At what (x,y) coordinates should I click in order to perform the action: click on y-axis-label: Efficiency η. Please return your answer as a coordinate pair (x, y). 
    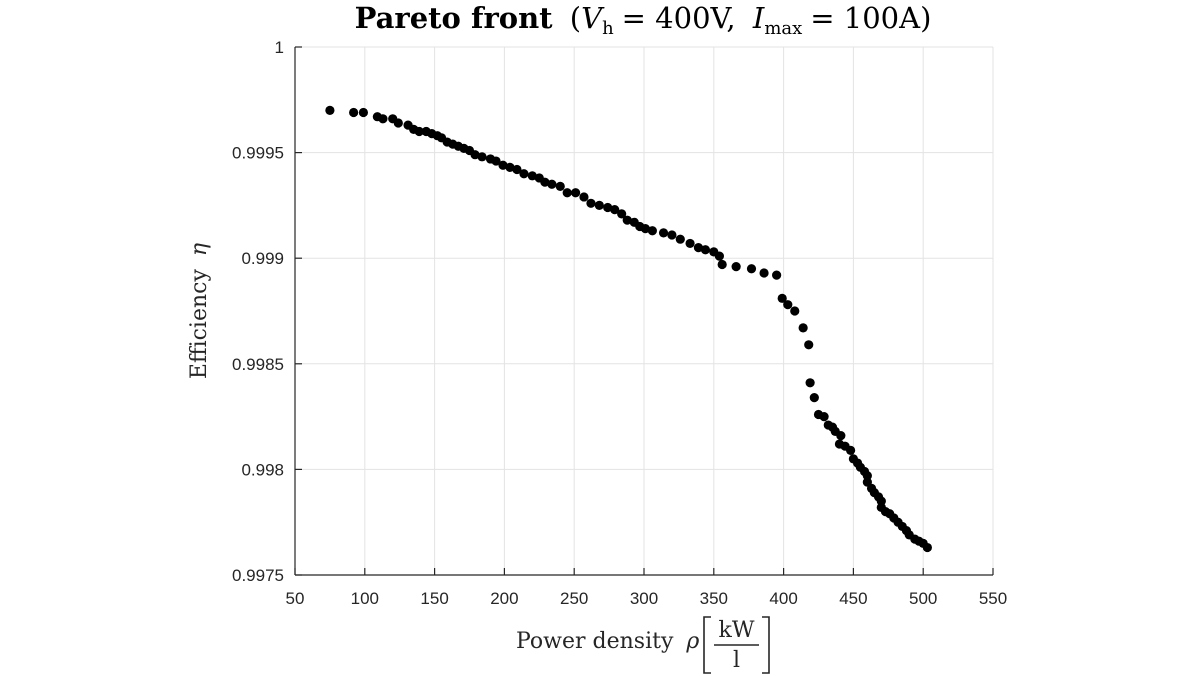
    Looking at the image, I should click on (199, 311).